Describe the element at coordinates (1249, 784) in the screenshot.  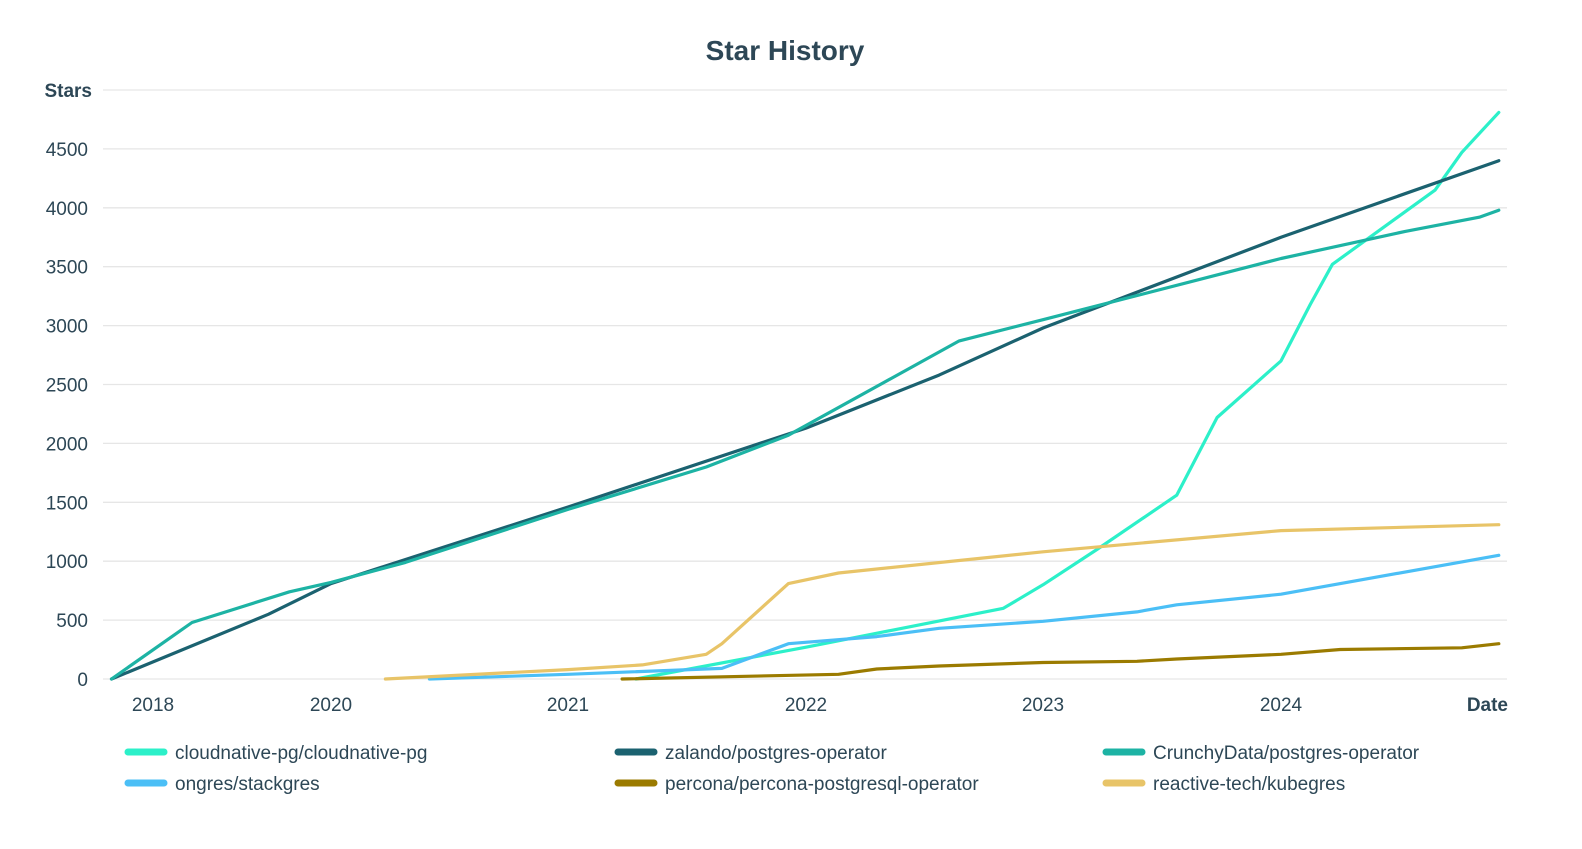
I see `legend-label: reactive-tech/kubegres` at that location.